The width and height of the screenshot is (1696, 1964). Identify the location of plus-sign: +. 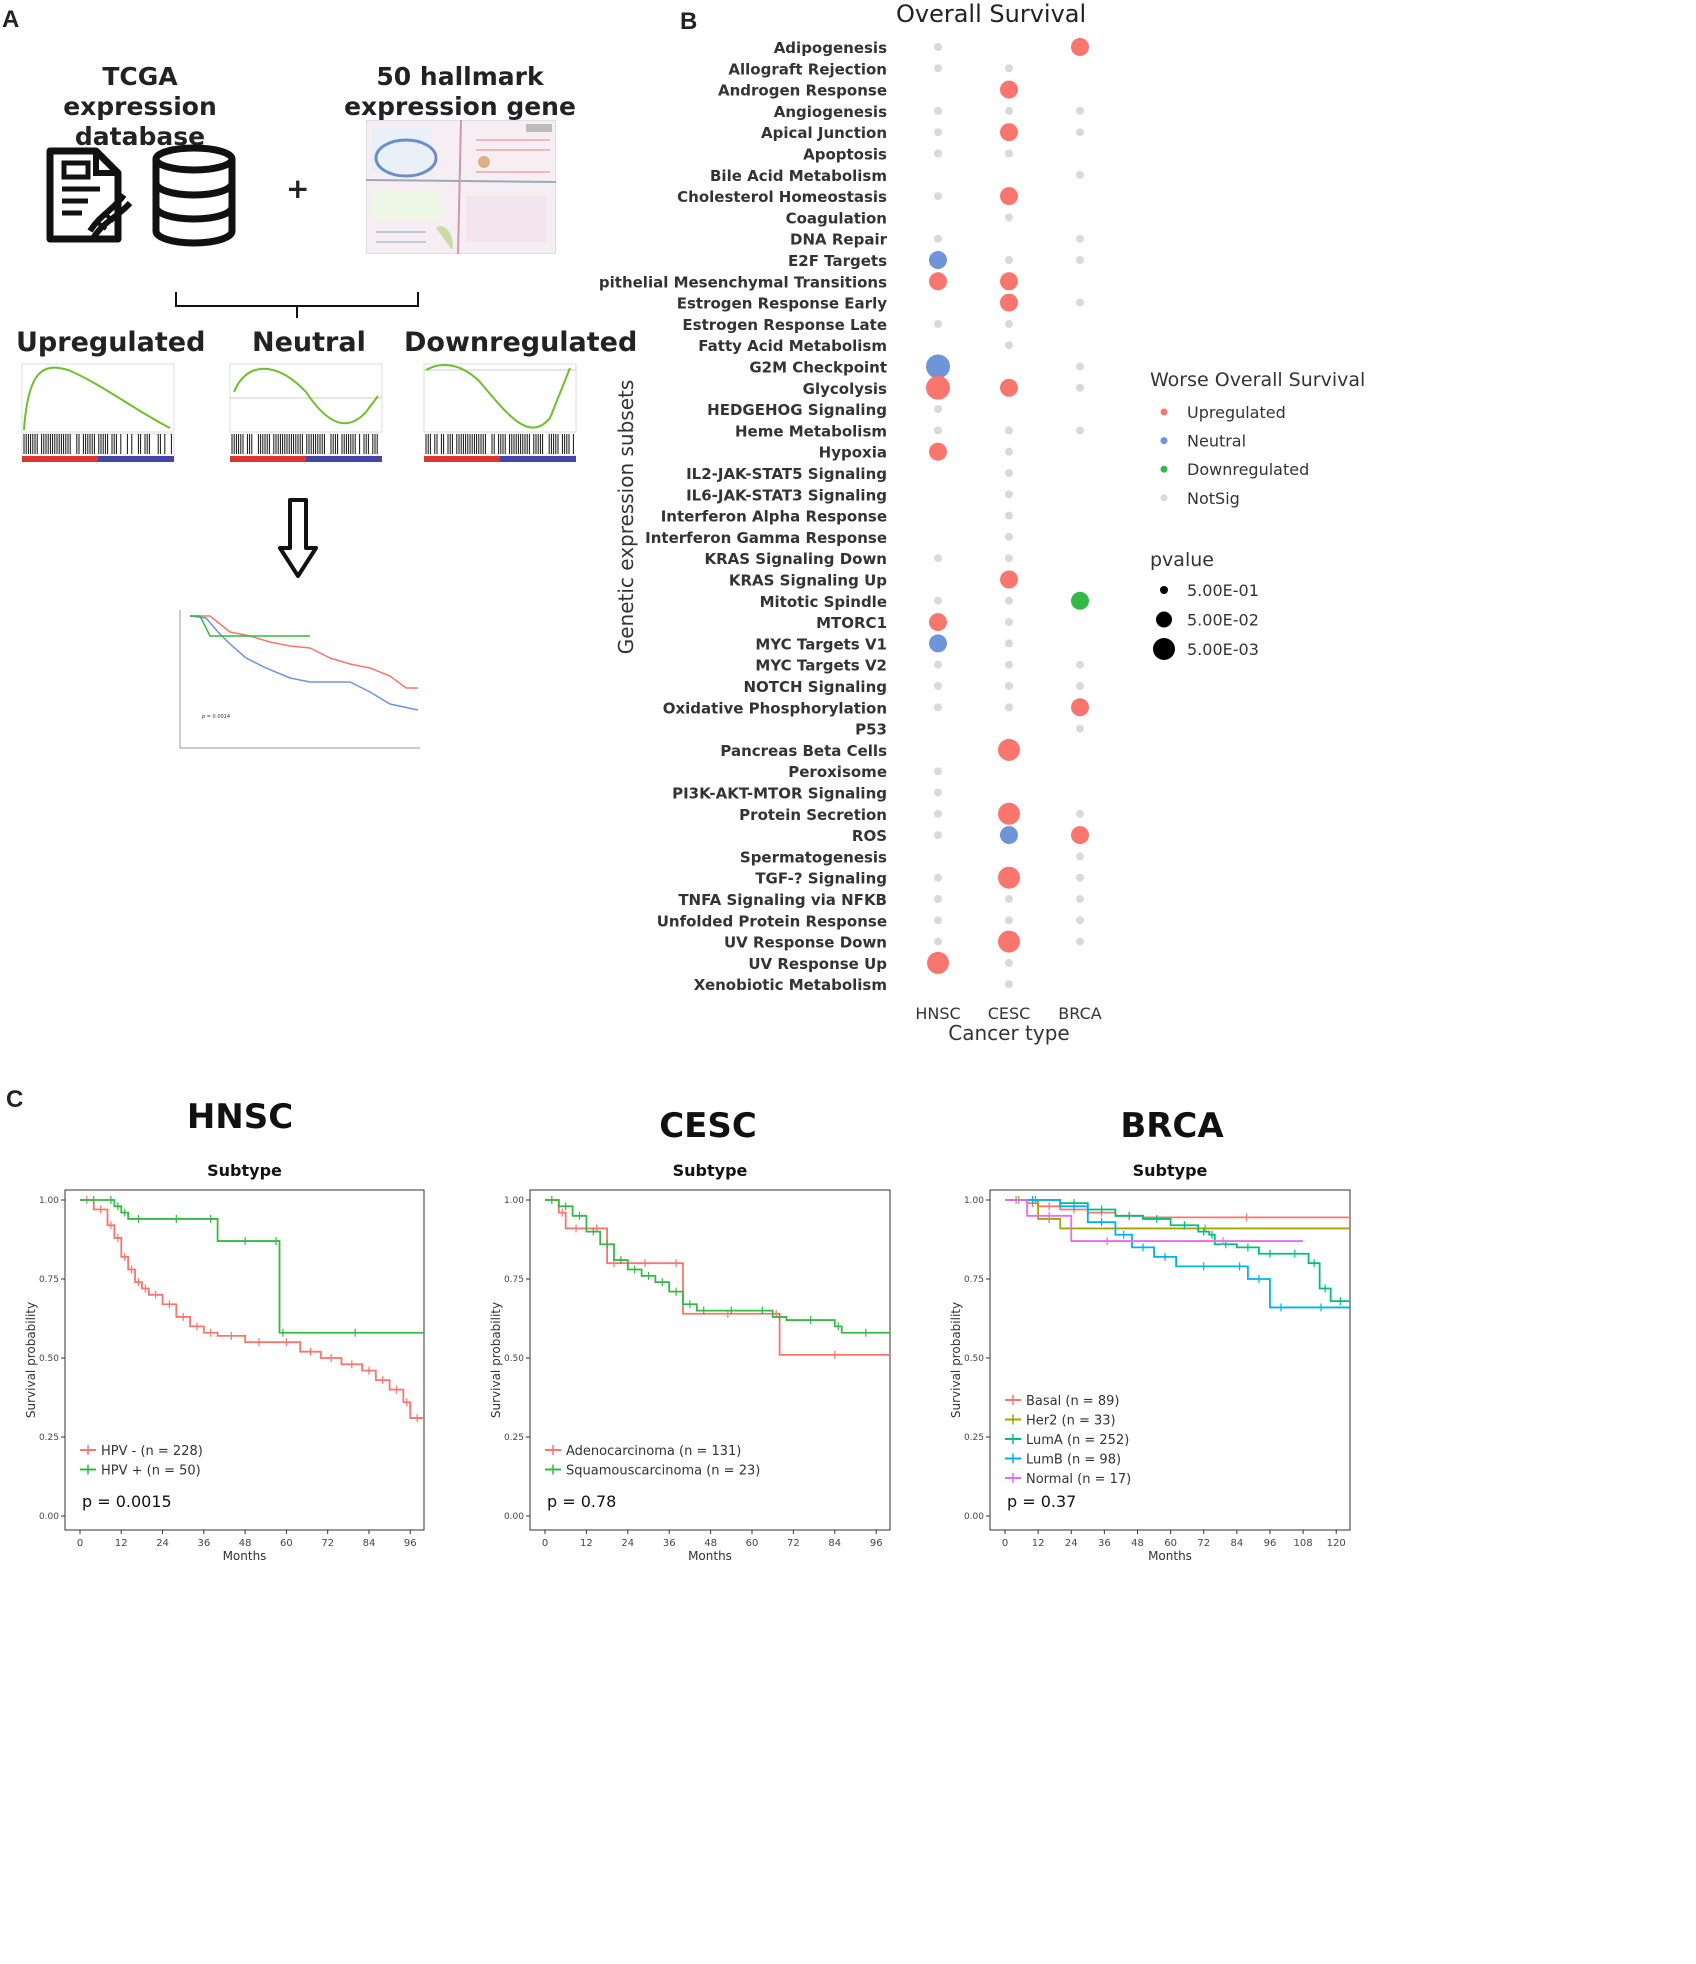
(298, 188).